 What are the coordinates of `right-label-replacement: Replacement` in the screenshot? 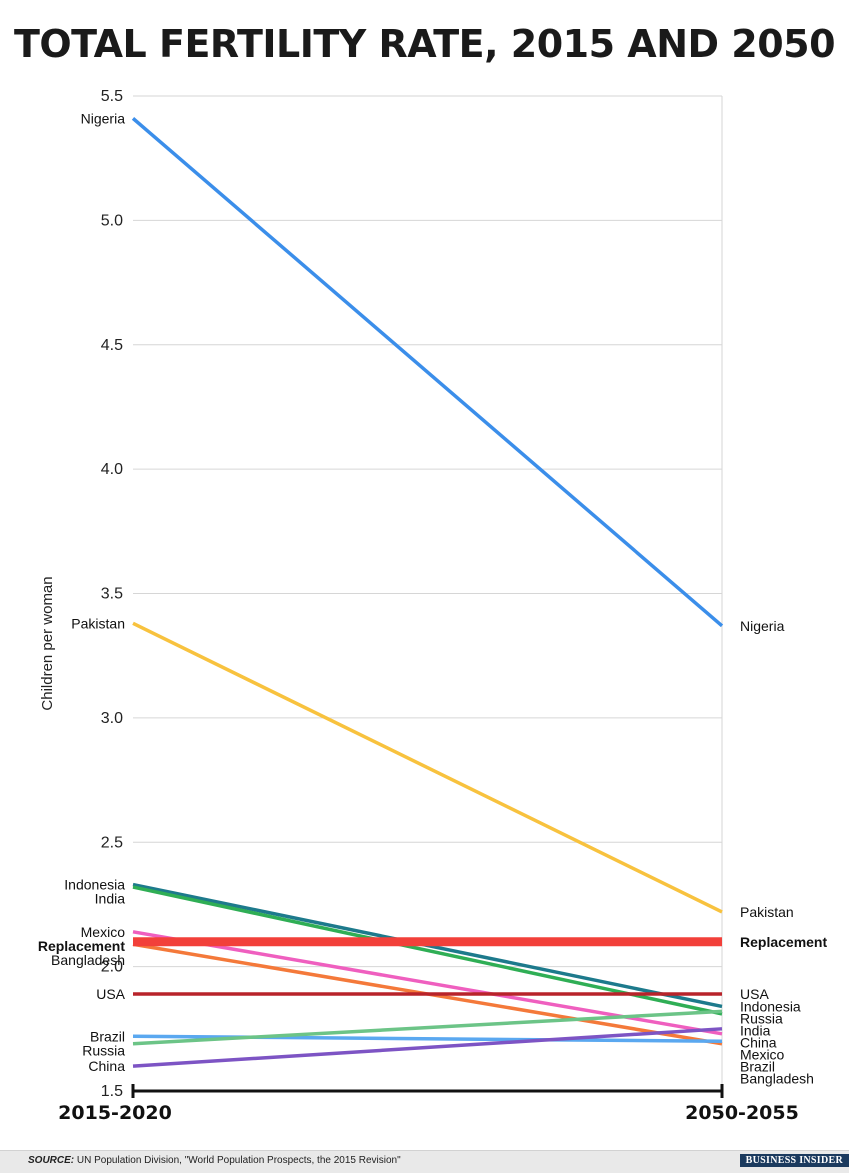 It's located at (783, 942).